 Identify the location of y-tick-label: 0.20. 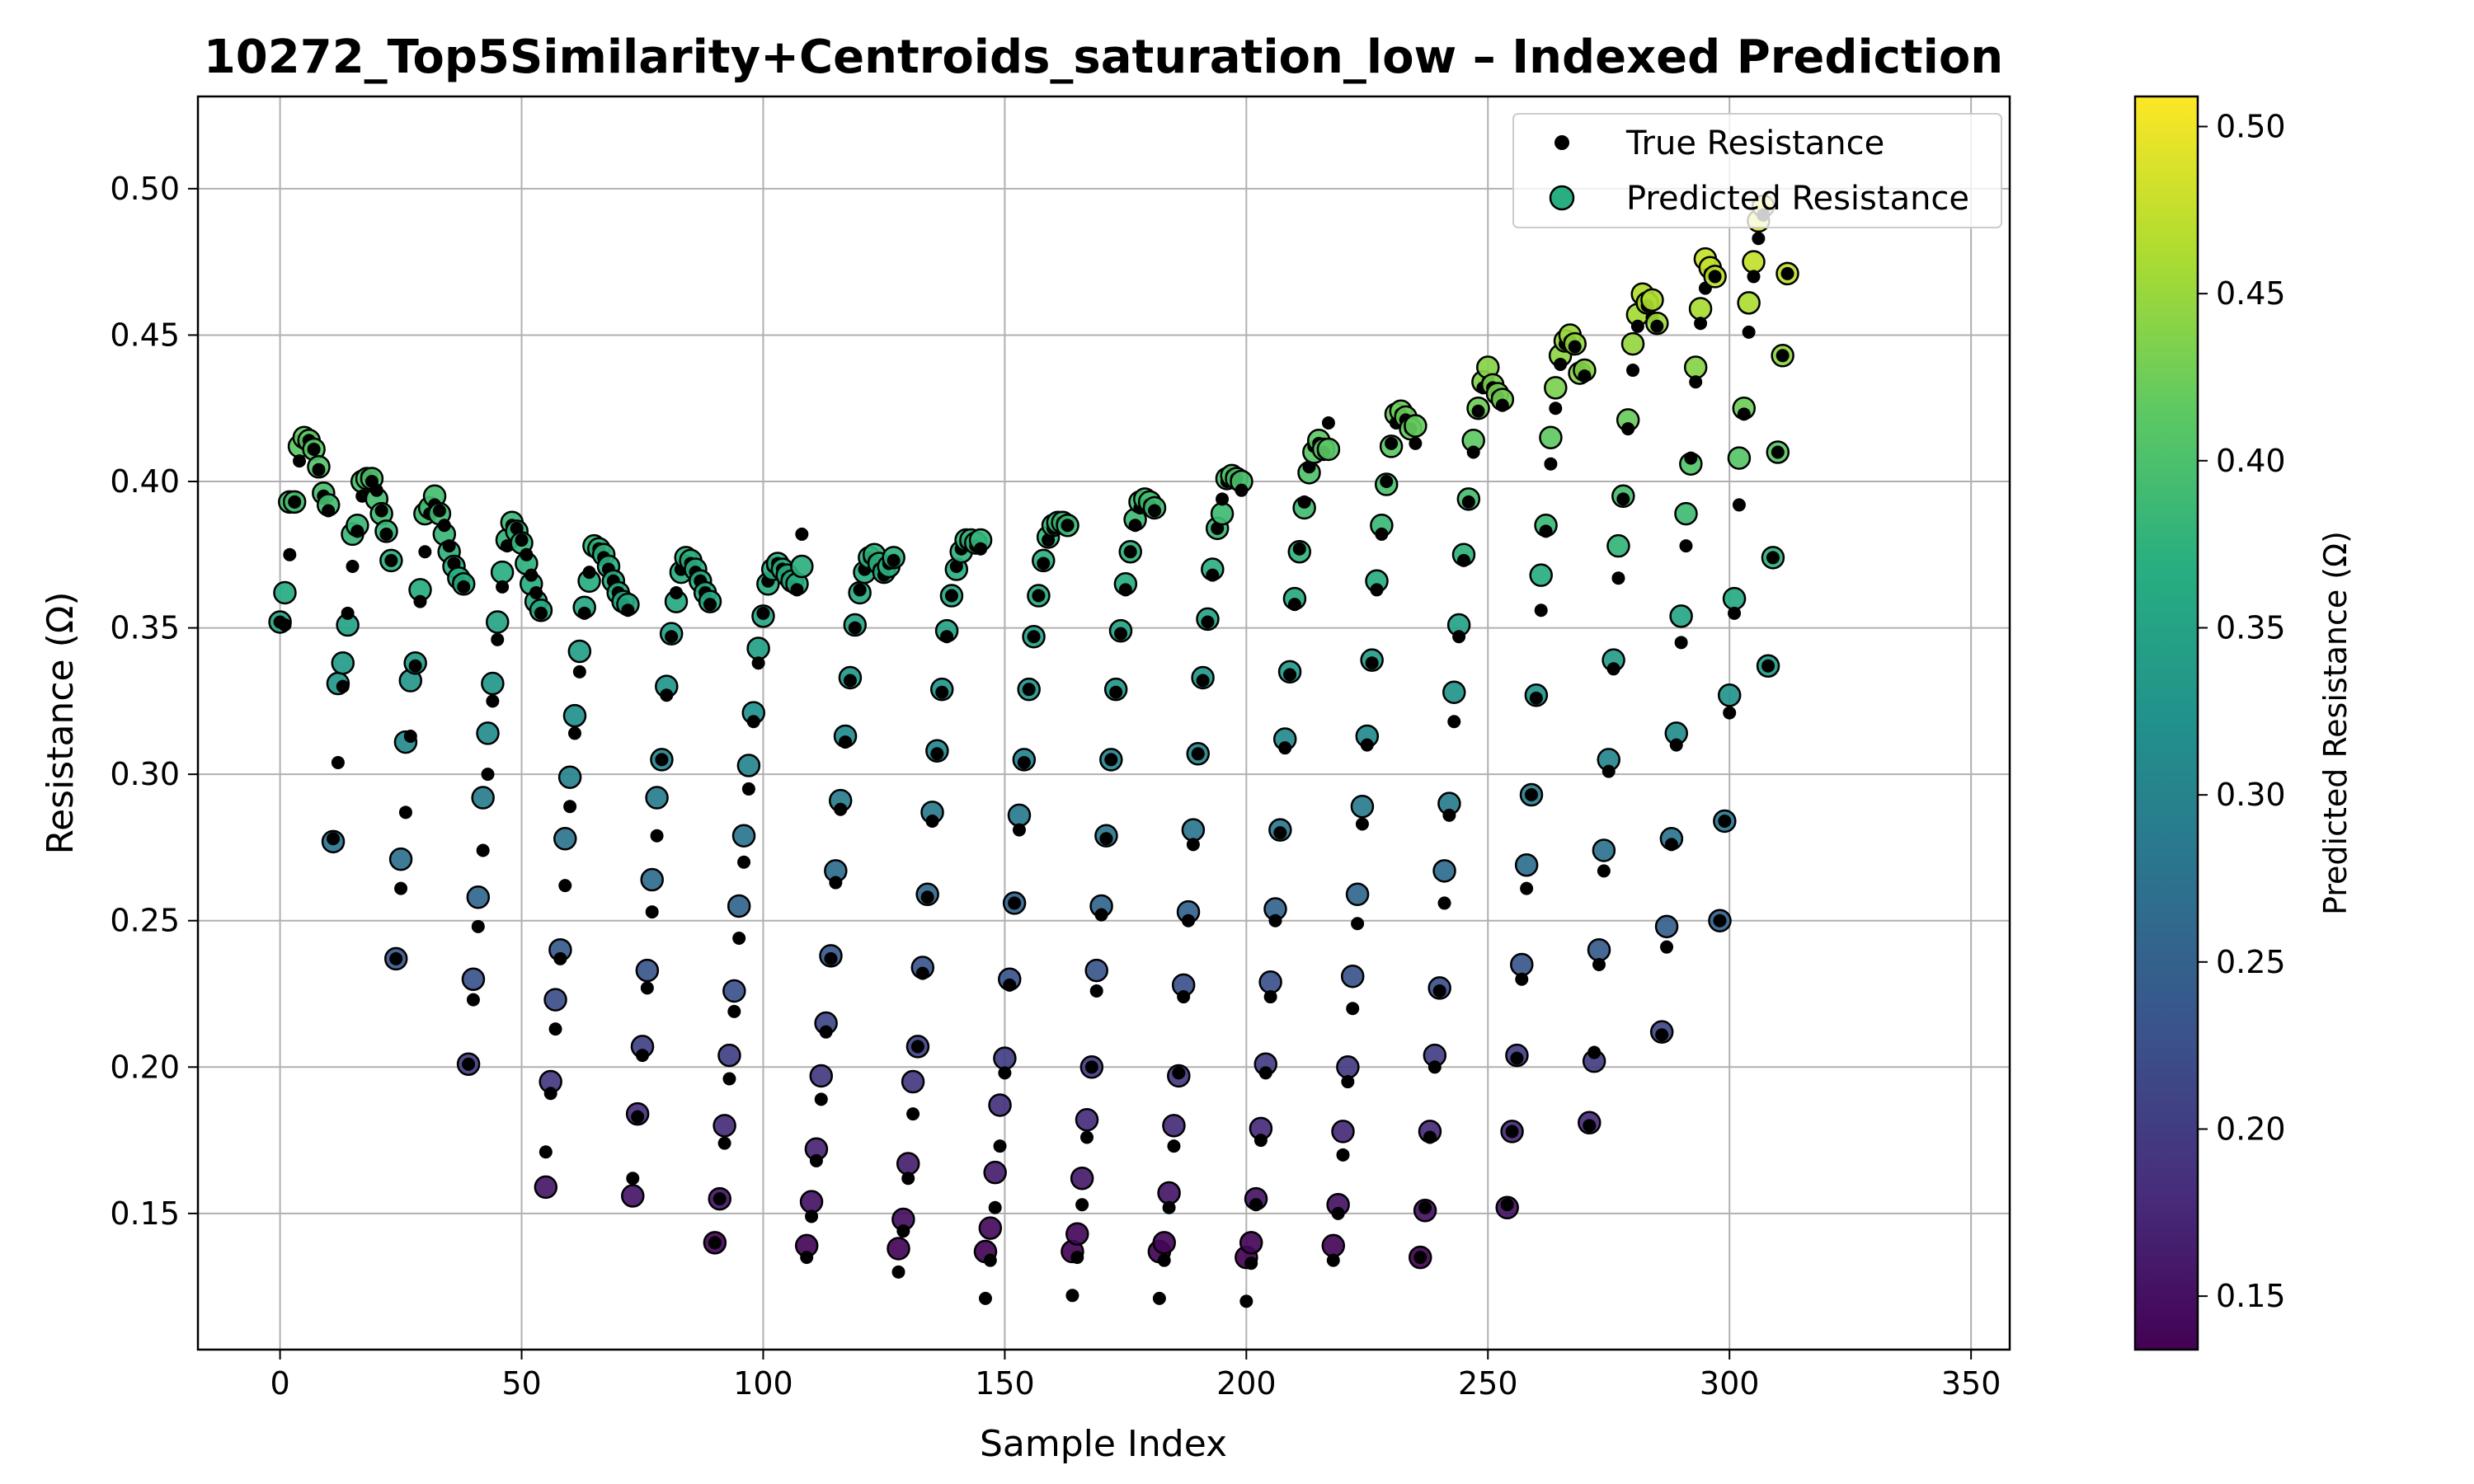
(145, 1067).